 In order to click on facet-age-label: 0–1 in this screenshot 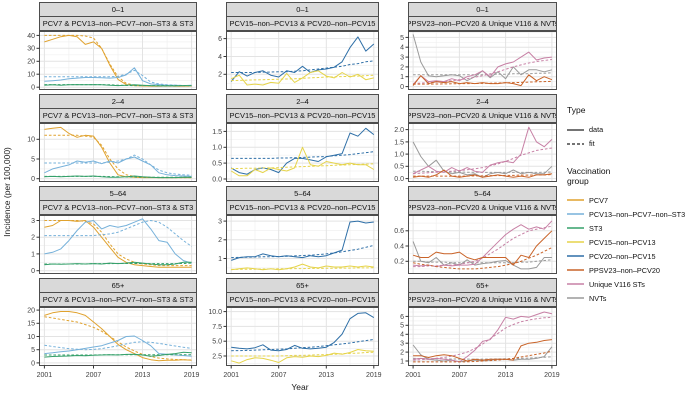, I will do `click(482, 9)`.